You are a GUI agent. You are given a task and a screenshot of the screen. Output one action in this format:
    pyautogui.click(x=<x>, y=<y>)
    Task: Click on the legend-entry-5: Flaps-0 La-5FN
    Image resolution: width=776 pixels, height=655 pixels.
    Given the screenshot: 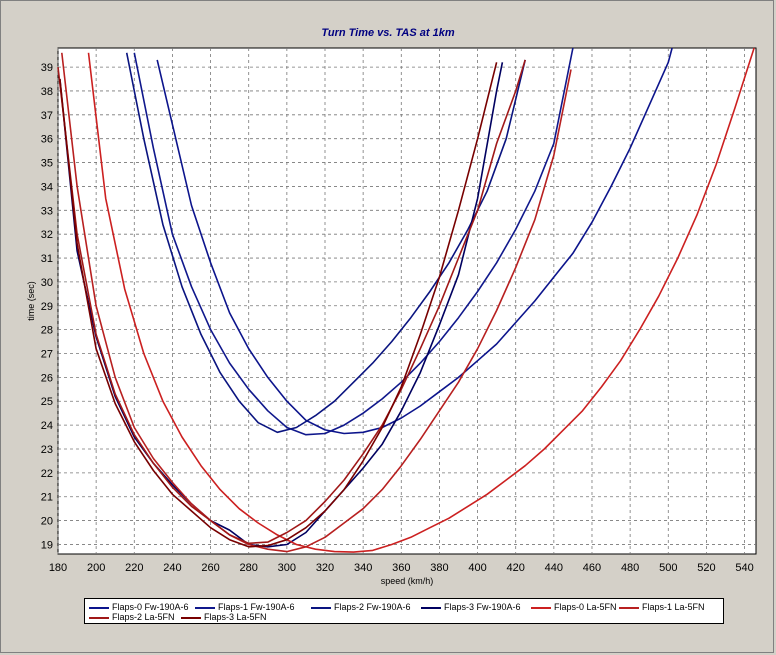 What is the action you would take?
    pyautogui.click(x=574, y=607)
    